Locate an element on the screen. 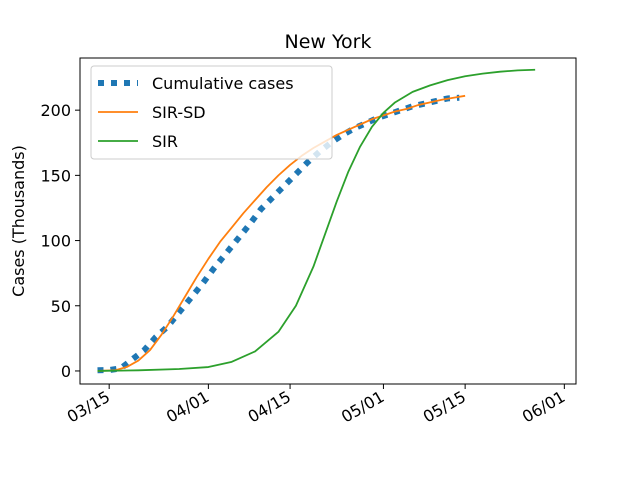 This screenshot has width=640, height=480. legend: Cumulative cases SIR-SD SIR is located at coordinates (211, 112).